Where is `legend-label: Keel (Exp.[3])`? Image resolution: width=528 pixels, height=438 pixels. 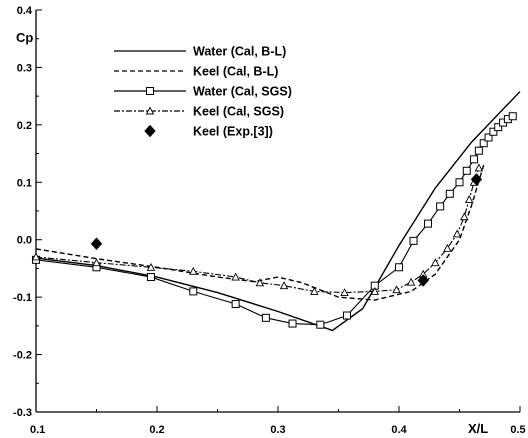 legend-label: Keel (Exp.[3]) is located at coordinates (233, 132).